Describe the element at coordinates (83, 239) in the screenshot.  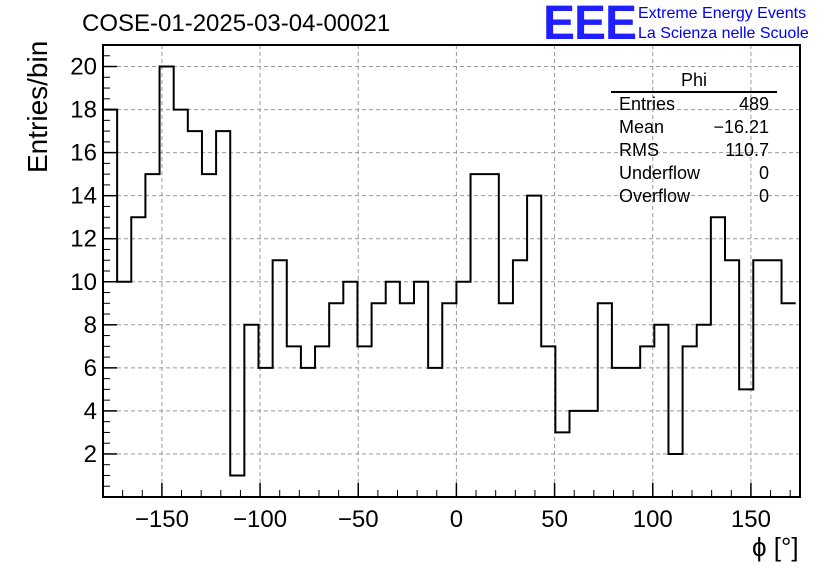
I see `y-tick-label: 12` at that location.